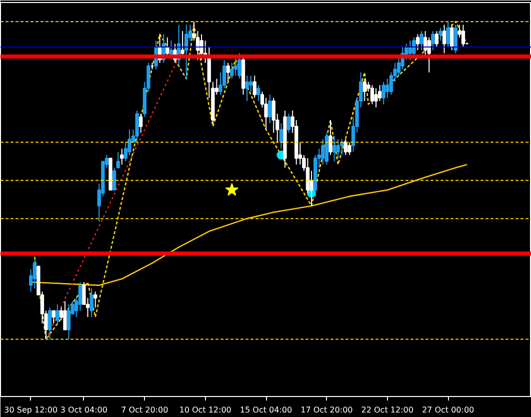  Describe the element at coordinates (84, 410) in the screenshot. I see `x-tick-label: 3 Oct 04:00` at that location.